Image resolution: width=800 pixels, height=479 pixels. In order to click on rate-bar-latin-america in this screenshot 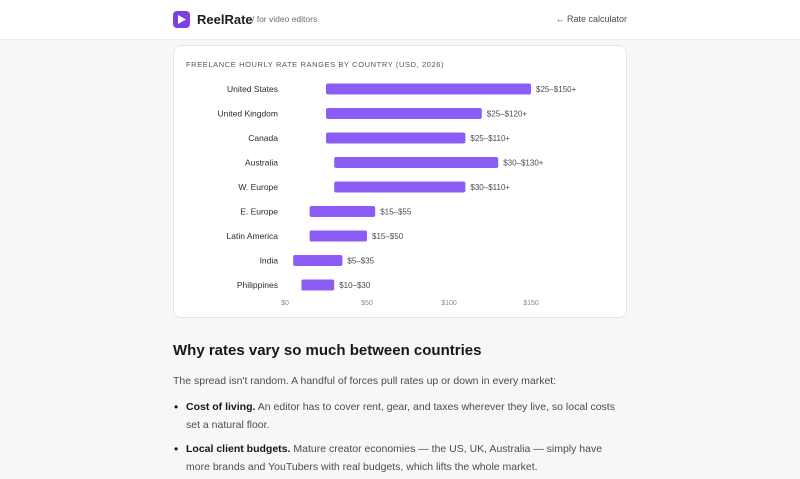, I will do `click(338, 236)`.